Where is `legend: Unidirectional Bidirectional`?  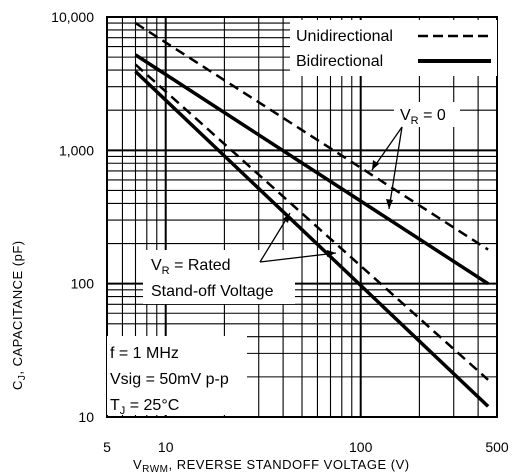
legend: Unidirectional Bidirectional is located at coordinates (393, 48).